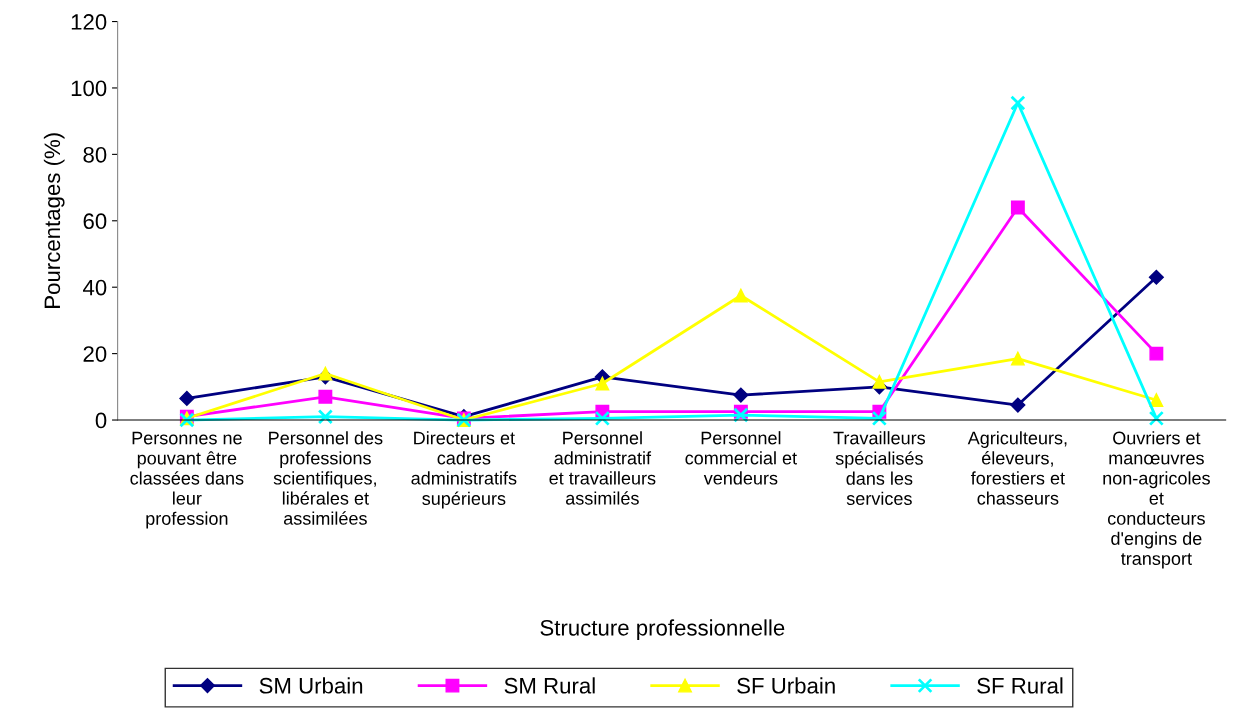 Image resolution: width=1238 pixels, height=718 pixels. Describe the element at coordinates (101, 420) in the screenshot. I see `y-tick-label: 0` at that location.